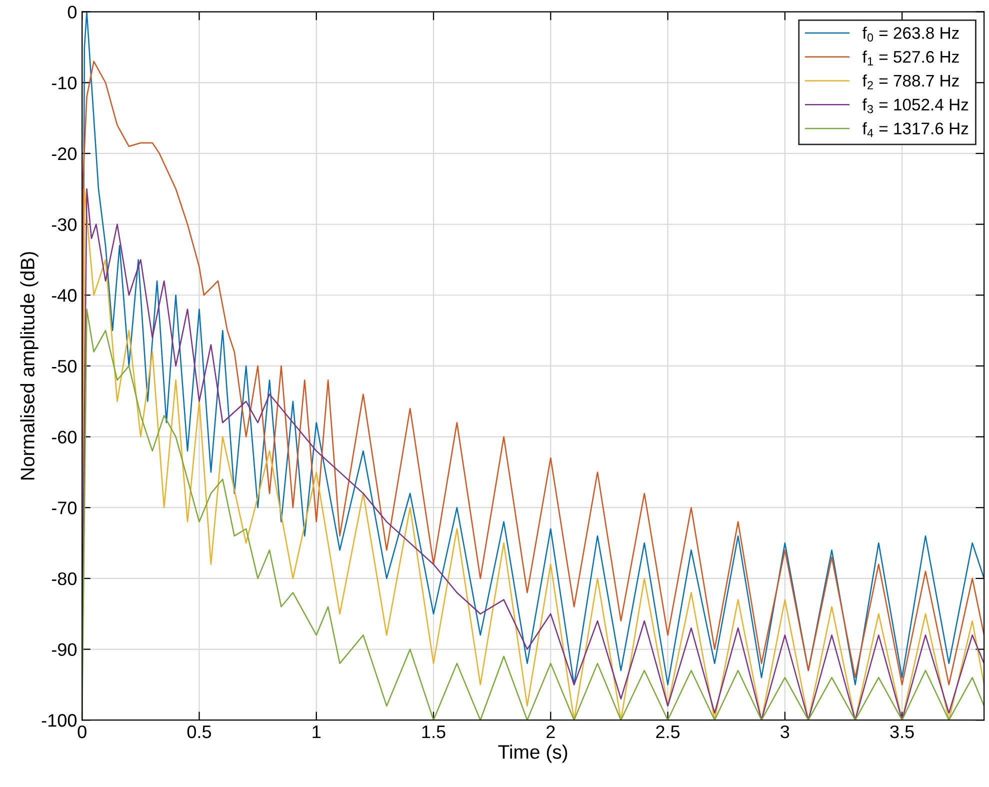 This screenshot has height=787, width=989. Describe the element at coordinates (64, 649) in the screenshot. I see `y-tick-label: -90` at that location.